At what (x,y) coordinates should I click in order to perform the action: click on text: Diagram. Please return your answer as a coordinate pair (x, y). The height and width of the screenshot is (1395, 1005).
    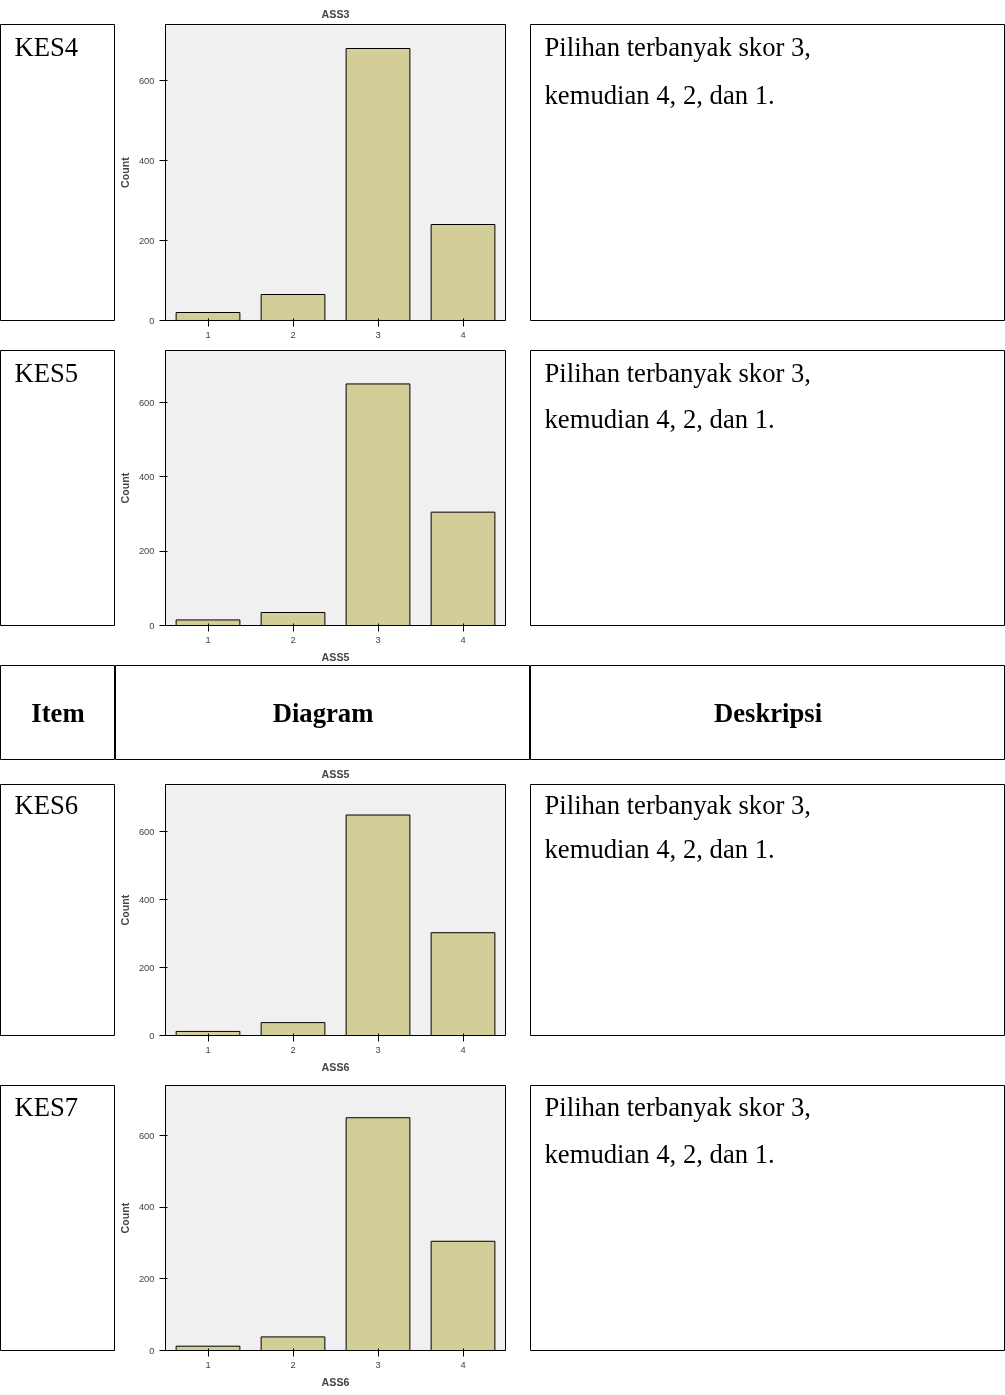
    Looking at the image, I should click on (323, 713).